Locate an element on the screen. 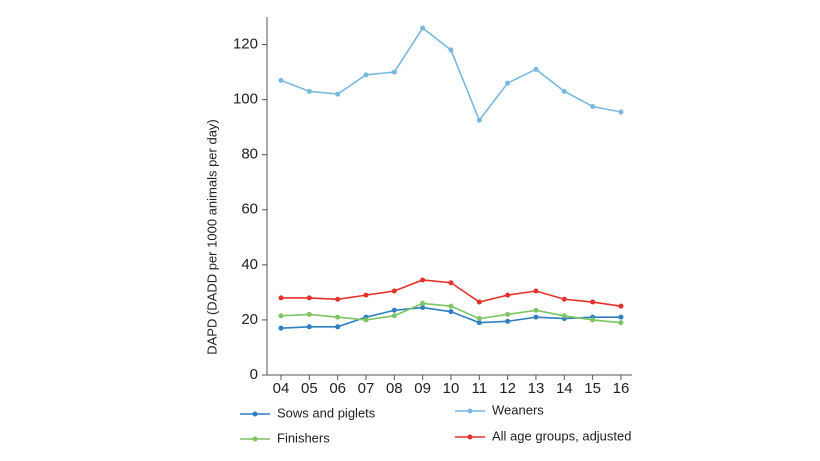  y-tick-label: 60 is located at coordinates (249, 209).